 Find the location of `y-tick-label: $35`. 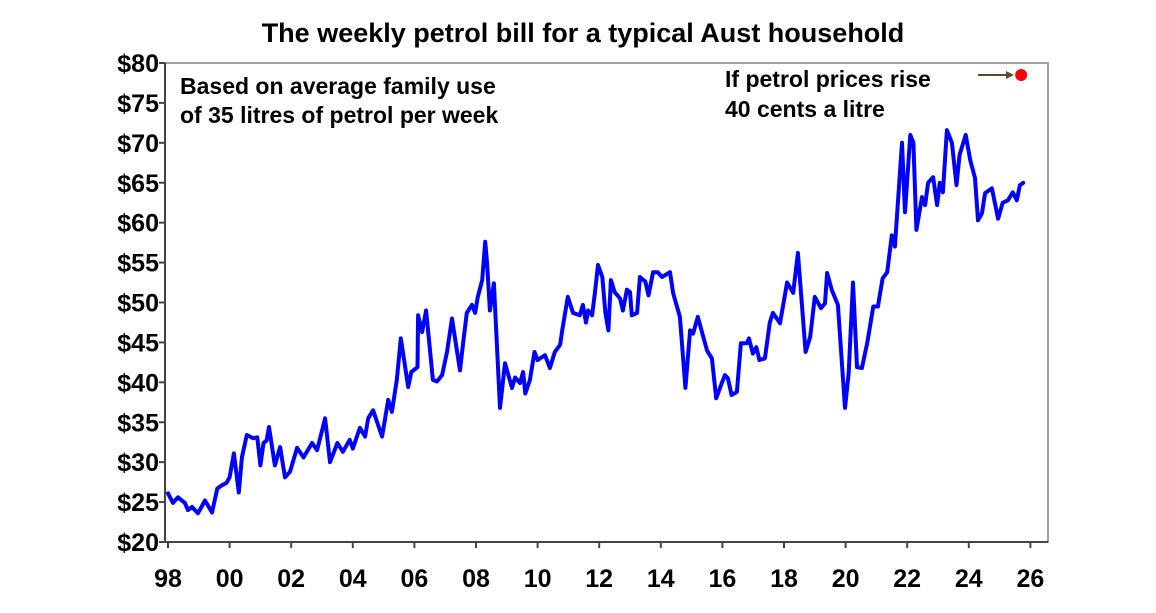

y-tick-label: $35 is located at coordinates (138, 423).